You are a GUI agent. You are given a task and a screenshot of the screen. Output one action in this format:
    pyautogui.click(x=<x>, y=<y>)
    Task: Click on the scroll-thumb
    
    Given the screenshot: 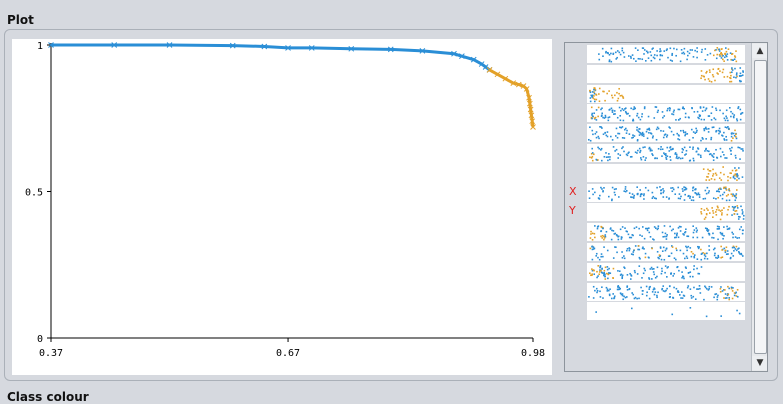 What is the action you would take?
    pyautogui.click(x=760, y=207)
    